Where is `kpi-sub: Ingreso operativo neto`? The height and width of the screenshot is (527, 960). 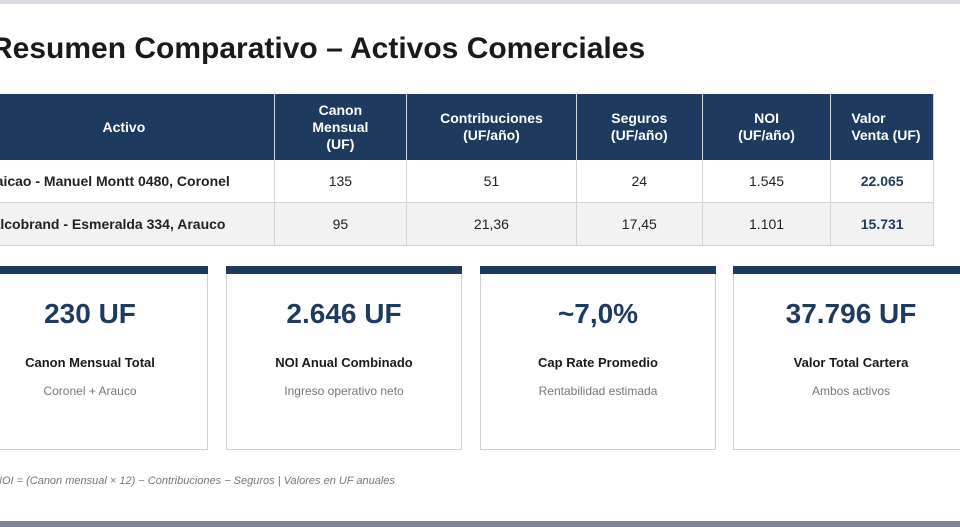
kpi-sub: Ingreso operativo neto is located at coordinates (344, 391).